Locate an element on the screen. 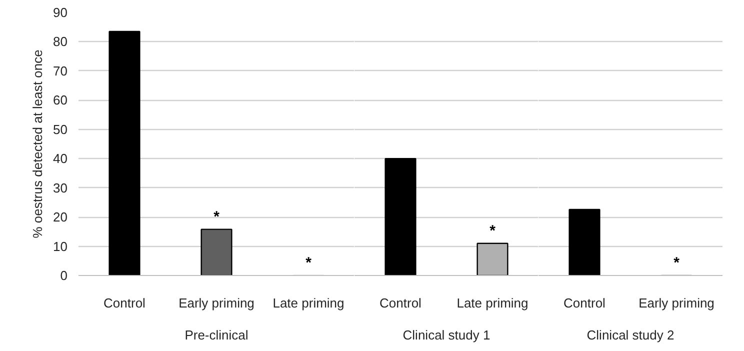  y-tick-label: 10 is located at coordinates (60, 246).